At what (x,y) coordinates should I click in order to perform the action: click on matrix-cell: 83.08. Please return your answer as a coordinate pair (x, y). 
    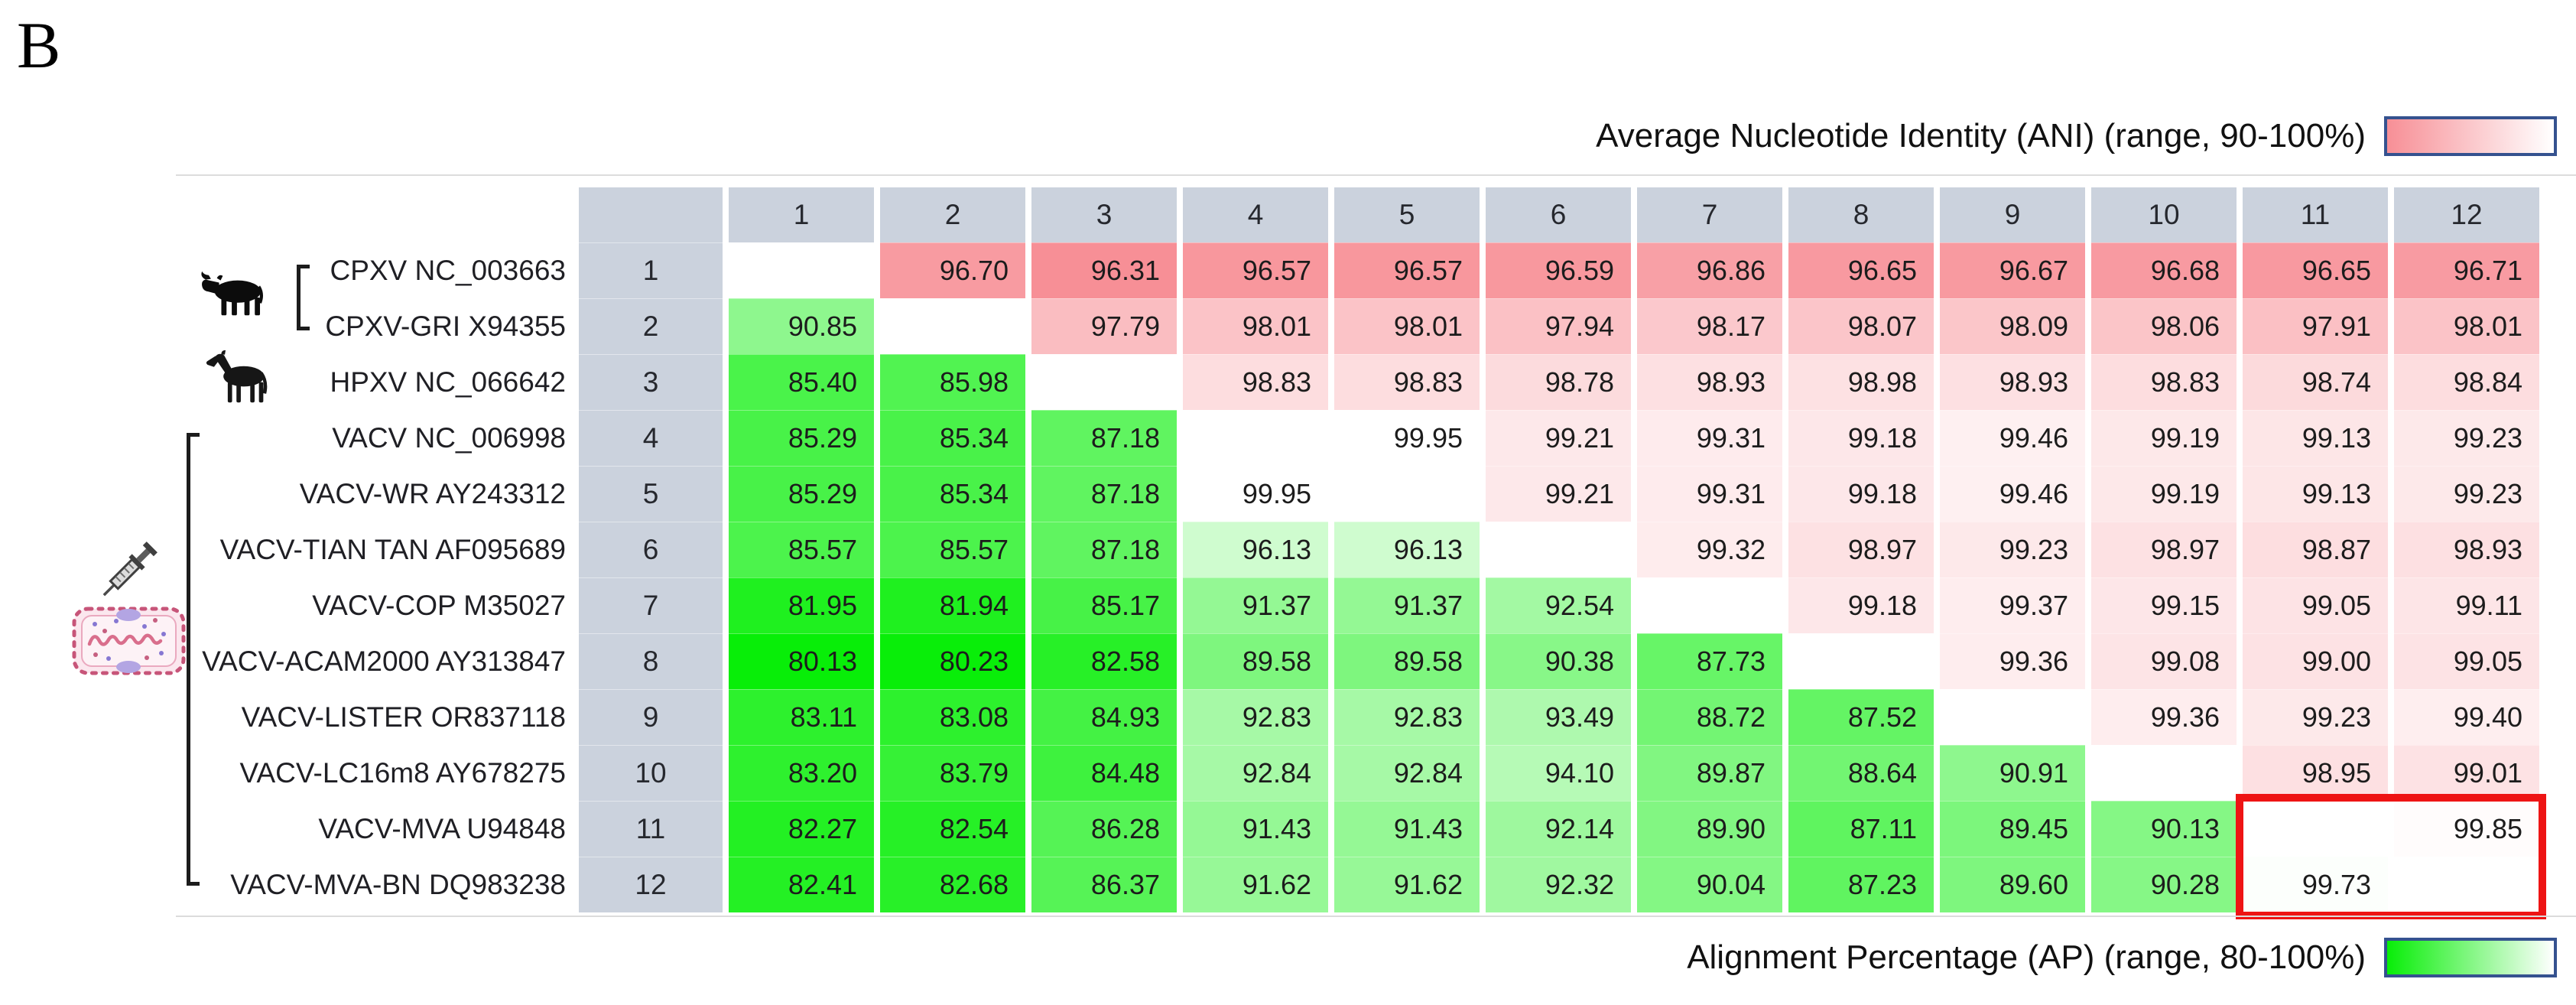
    Looking at the image, I should click on (953, 717).